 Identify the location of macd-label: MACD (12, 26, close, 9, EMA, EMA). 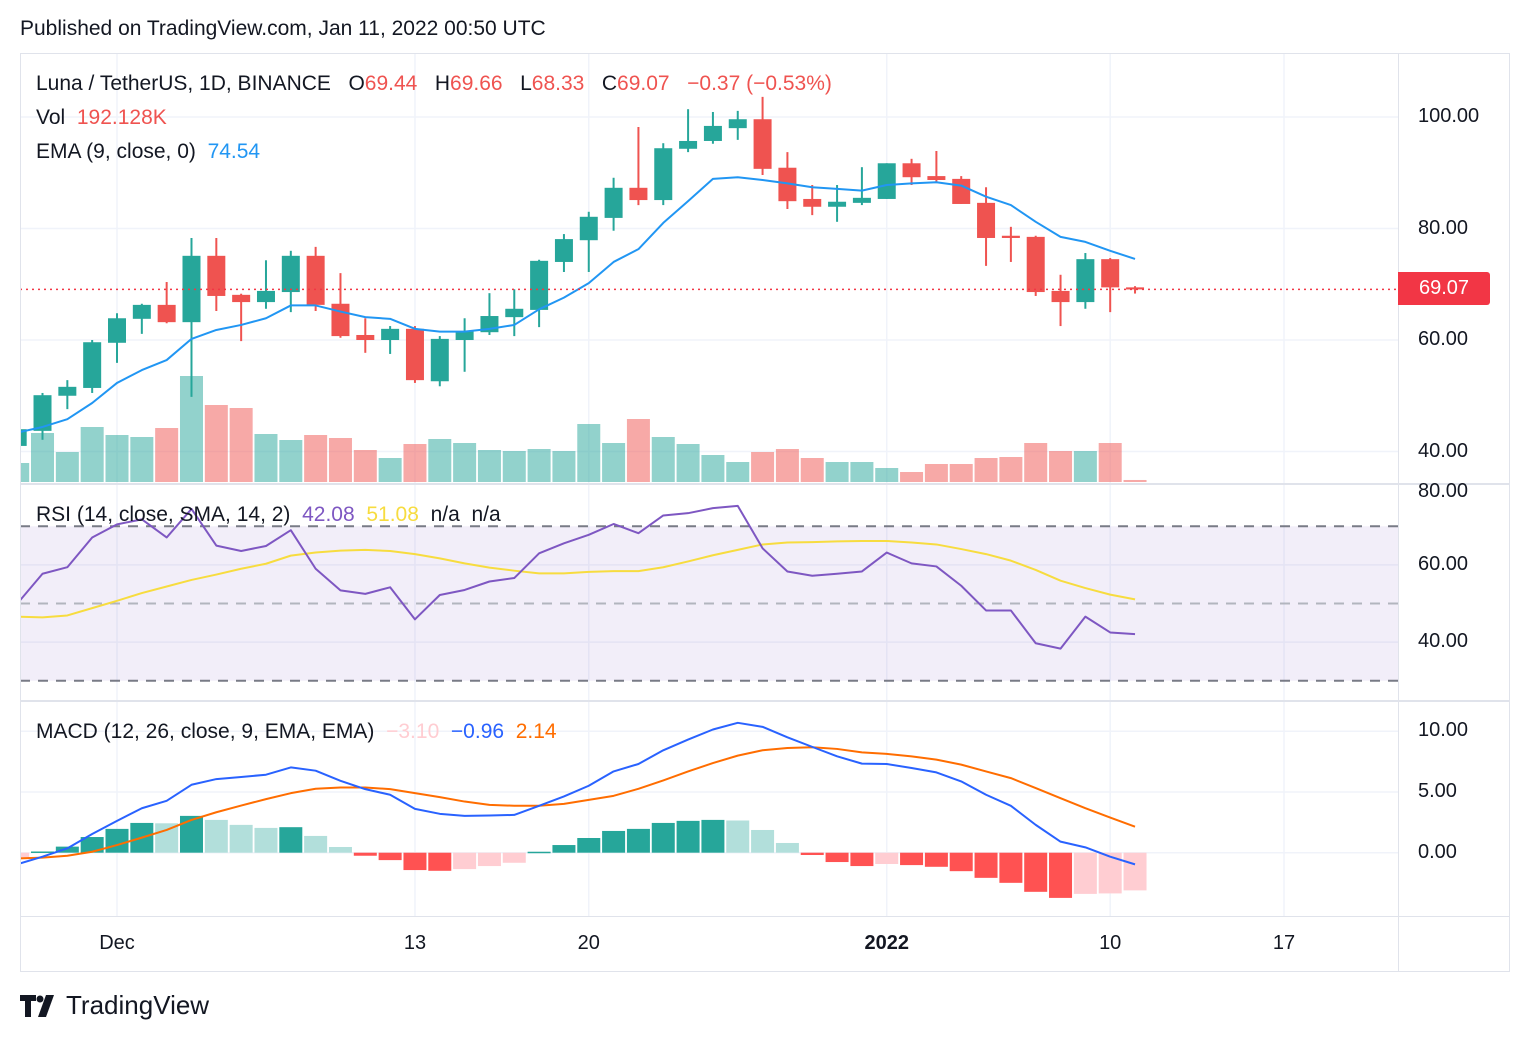
(205, 731).